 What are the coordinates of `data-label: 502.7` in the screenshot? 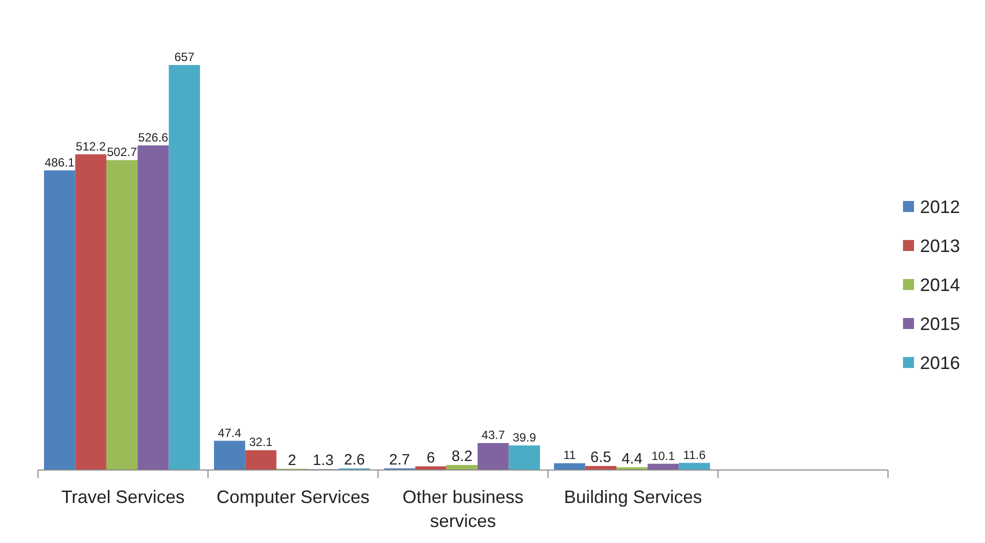 It's located at (122, 152).